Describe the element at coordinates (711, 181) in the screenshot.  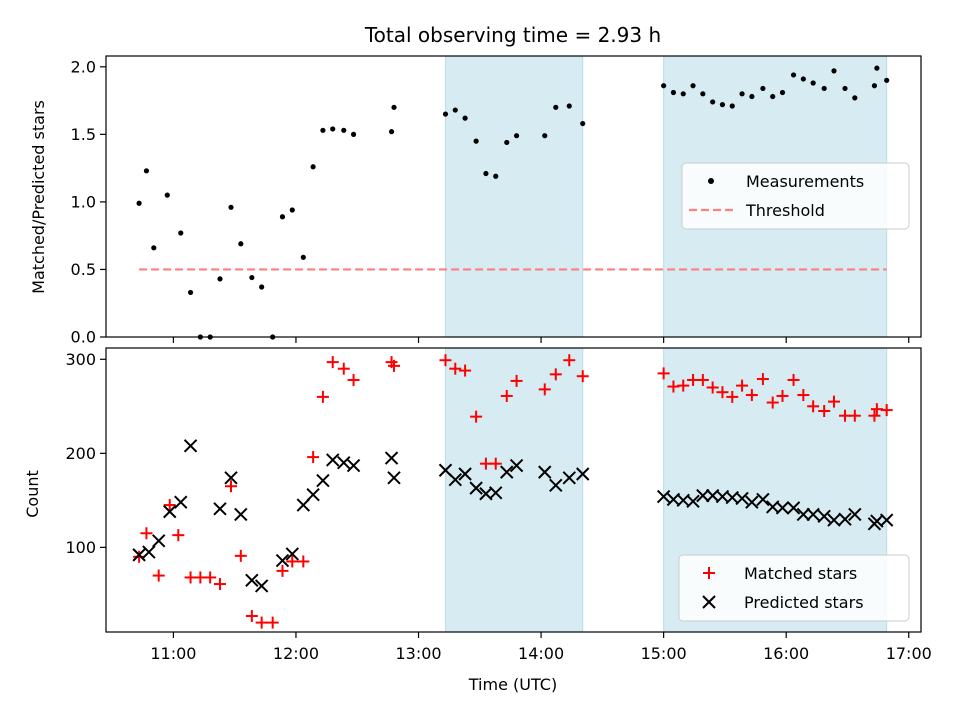
I see `legend-measurements-marker` at that location.